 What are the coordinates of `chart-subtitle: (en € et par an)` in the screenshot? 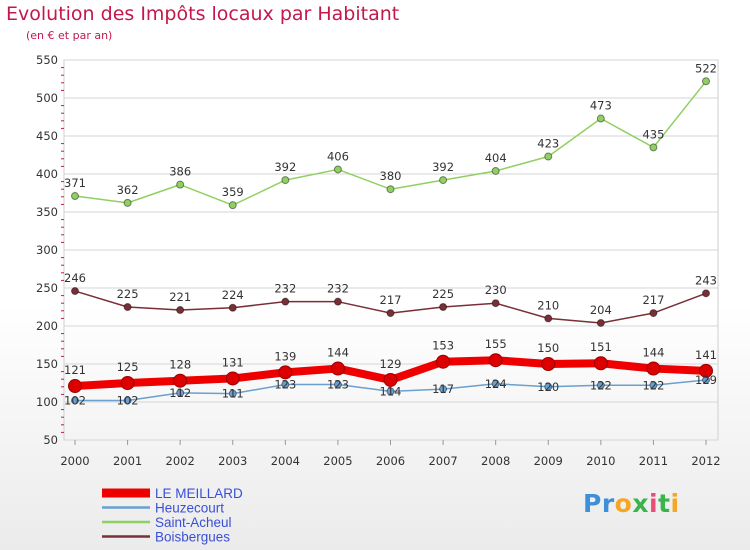 It's located at (69, 35).